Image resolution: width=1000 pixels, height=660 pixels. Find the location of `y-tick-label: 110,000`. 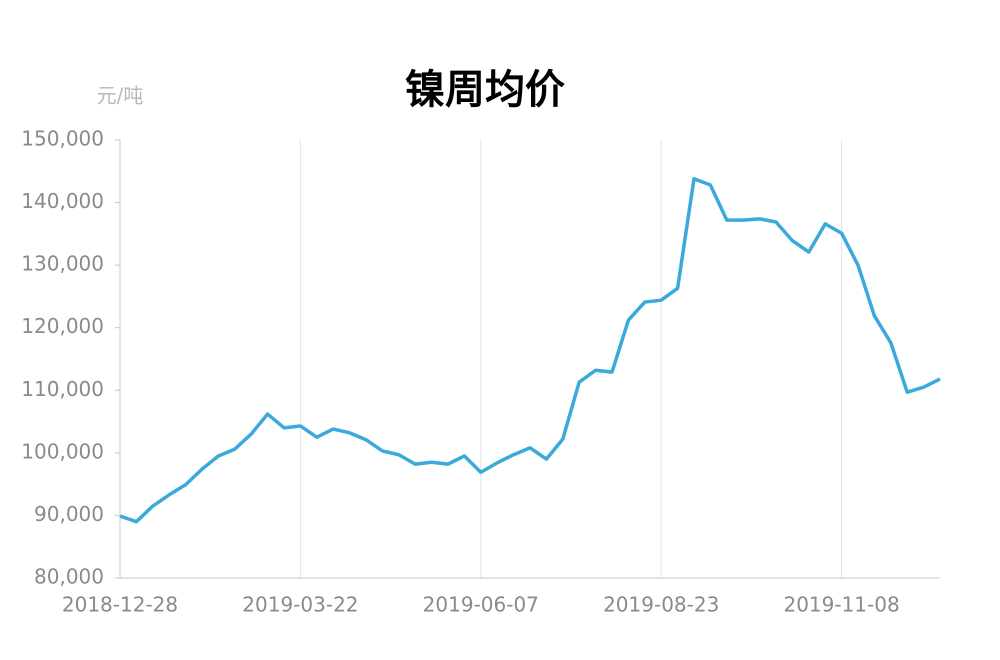

y-tick-label: 110,000 is located at coordinates (62, 389).